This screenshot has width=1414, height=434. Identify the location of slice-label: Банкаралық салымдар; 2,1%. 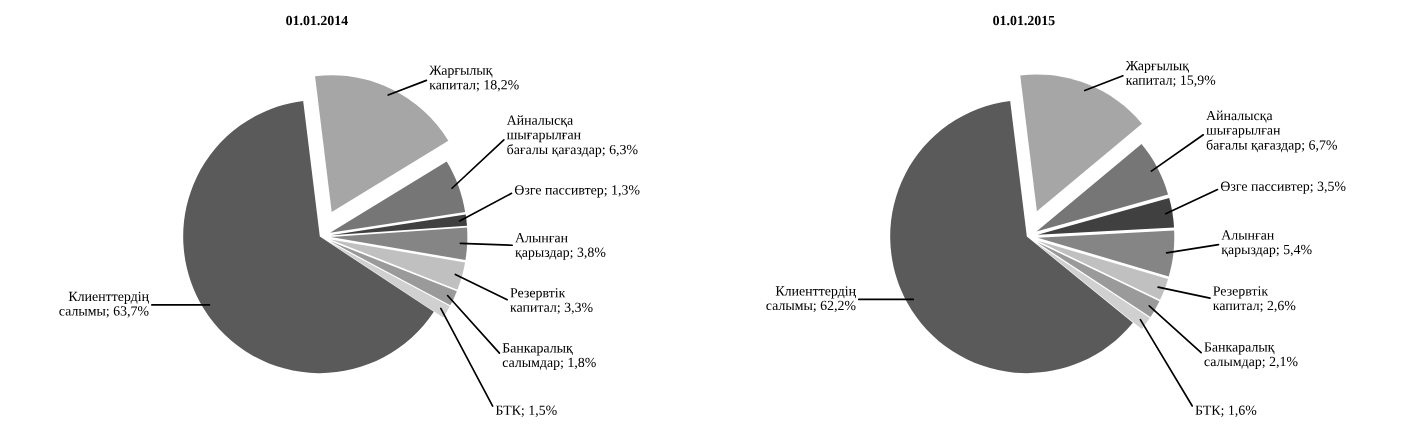
(1251, 355).